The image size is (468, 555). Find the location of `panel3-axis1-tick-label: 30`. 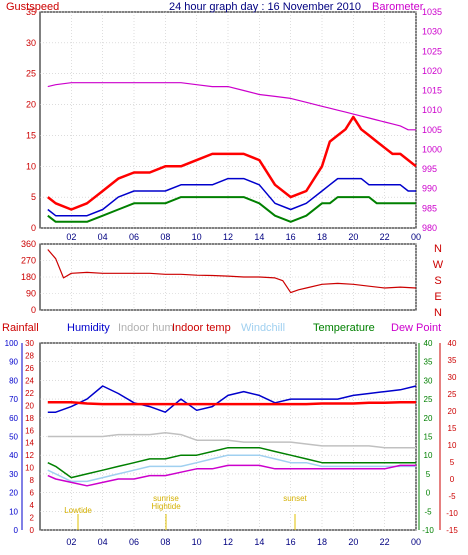

panel3-axis1-tick-label: 30 is located at coordinates (29, 343).